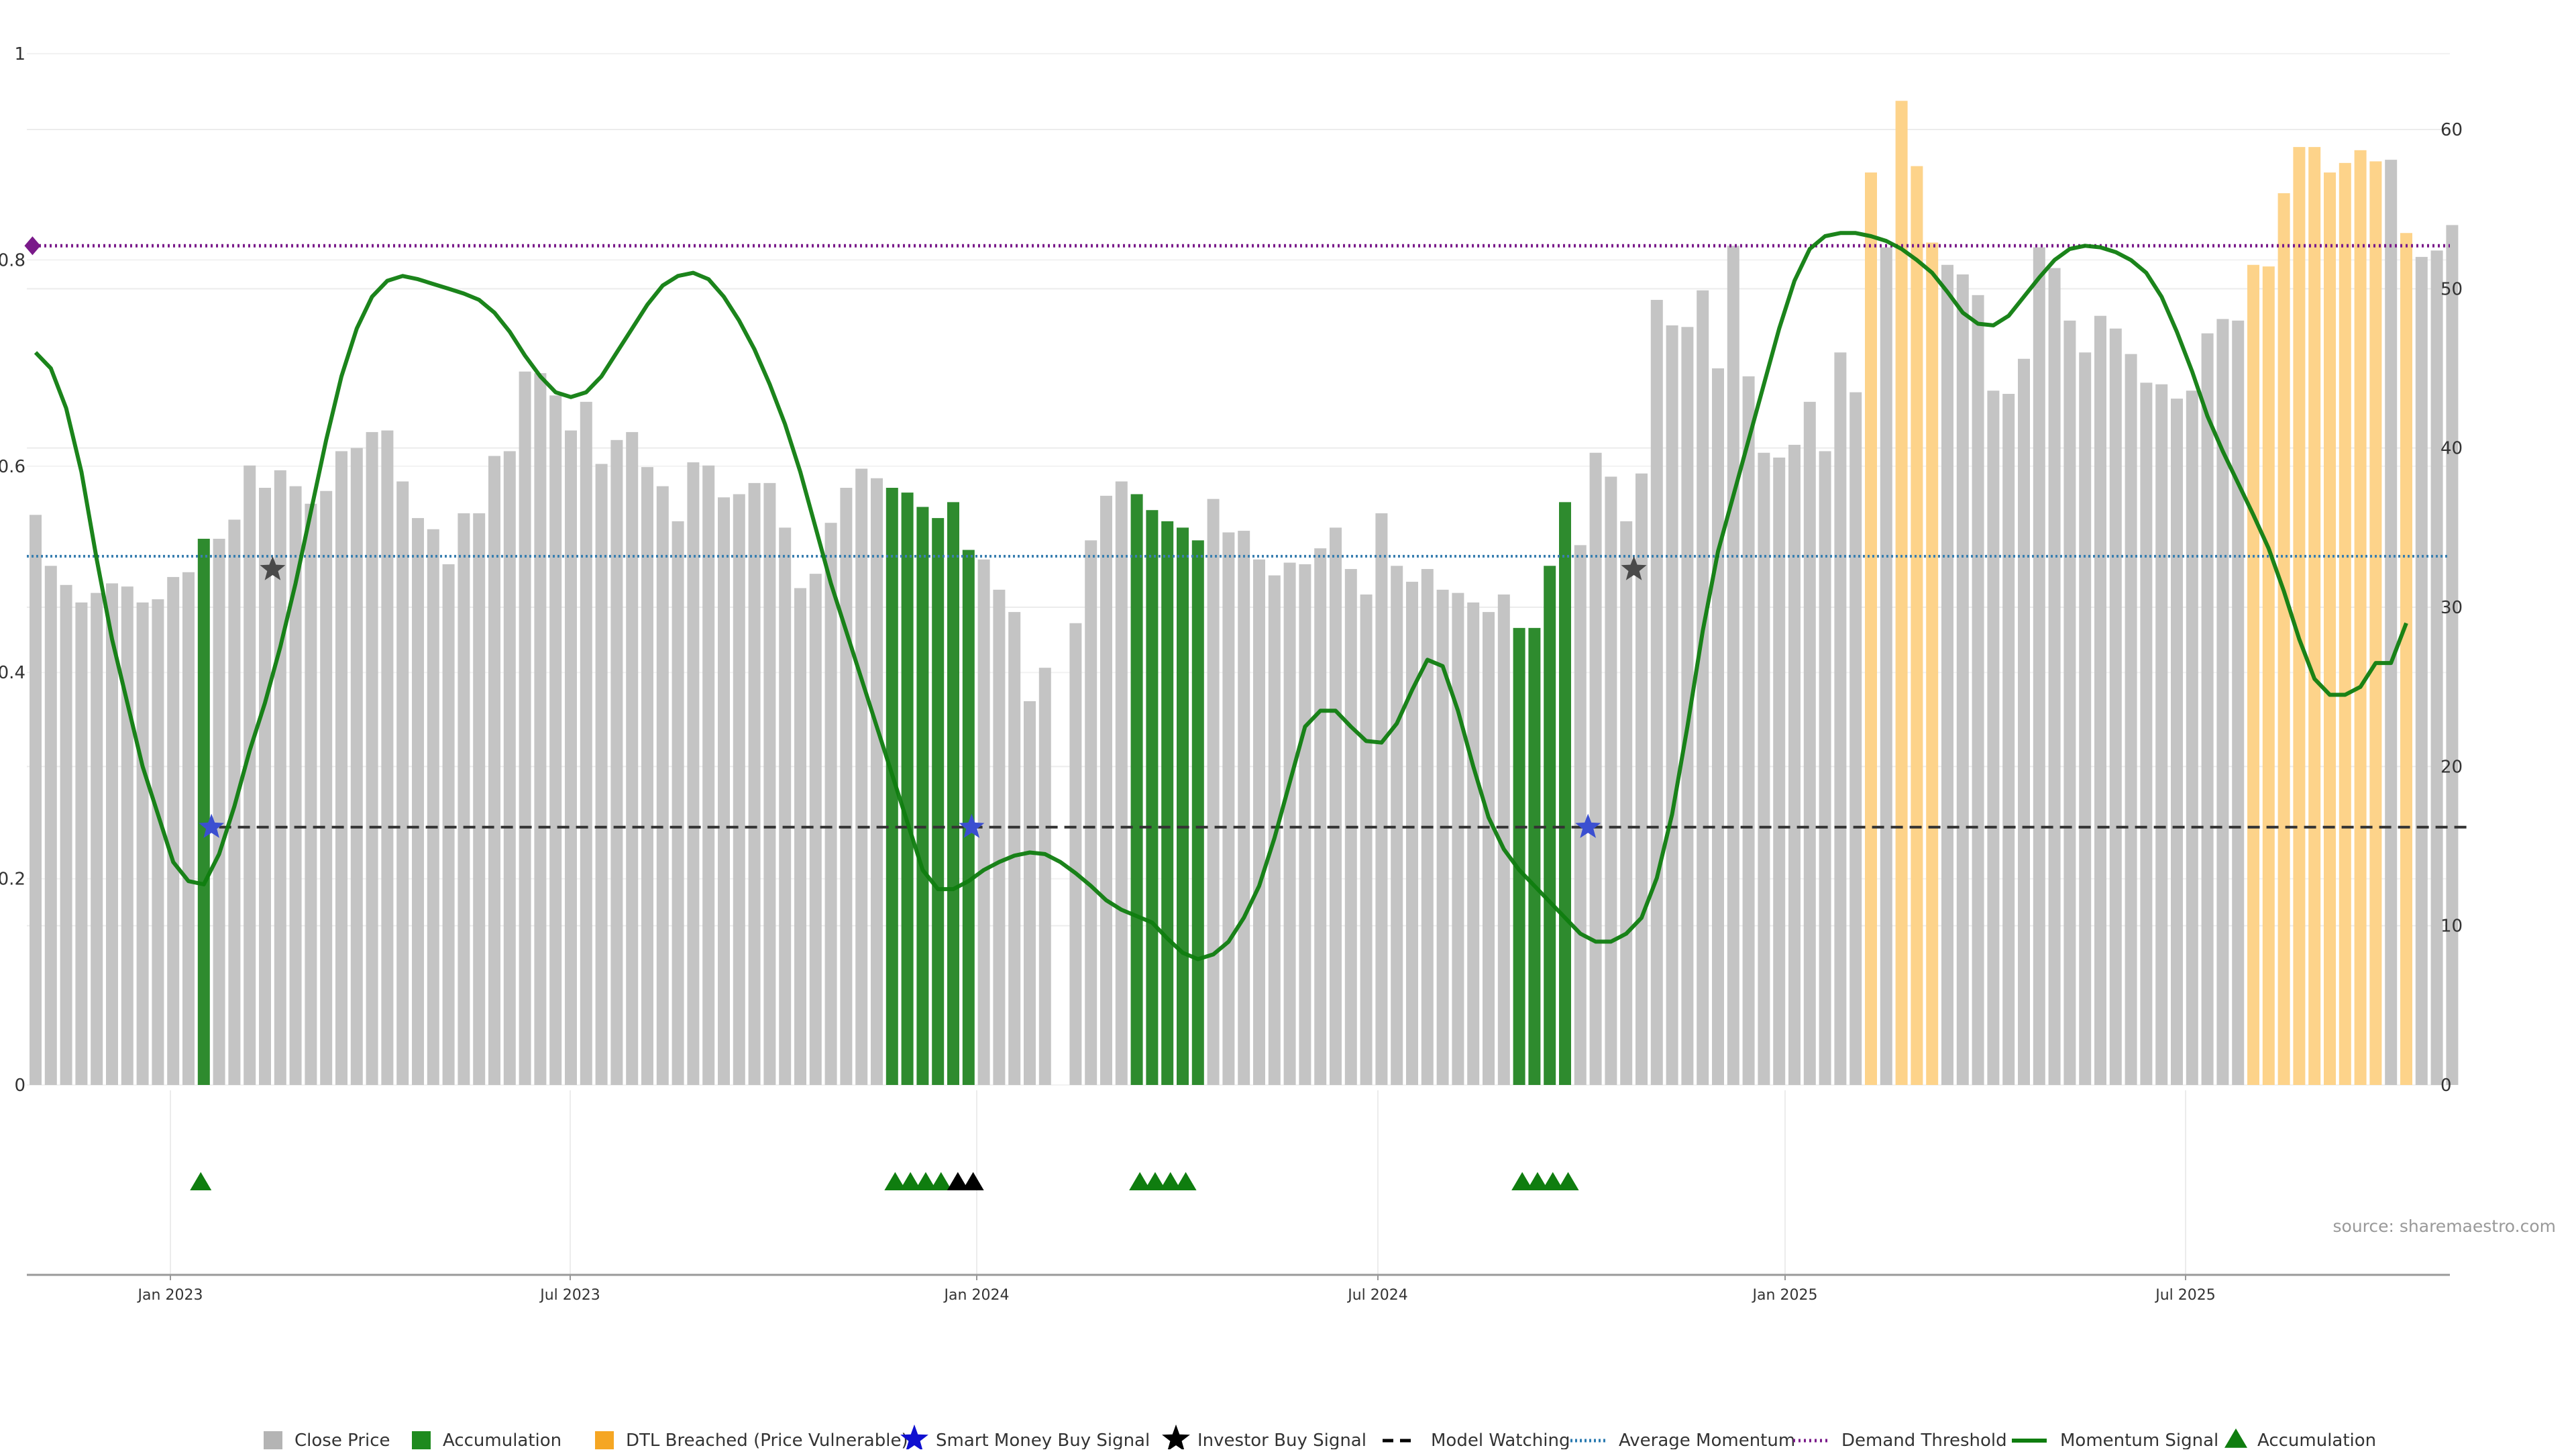 The image size is (2576, 1452). What do you see at coordinates (973, 1181) in the screenshot?
I see `accumulation-triangle-black` at bounding box center [973, 1181].